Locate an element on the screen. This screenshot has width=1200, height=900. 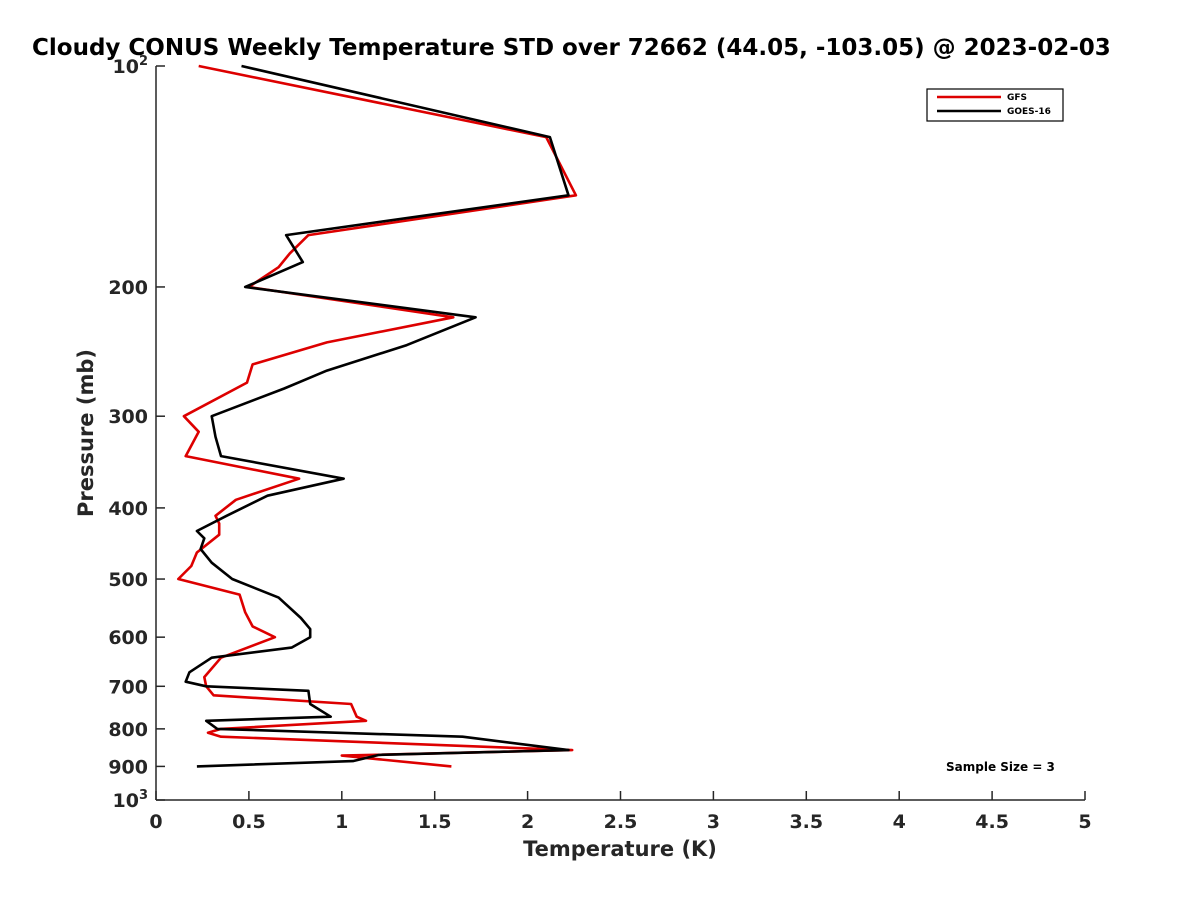
y-tick-label: 10² is located at coordinates (131, 66).